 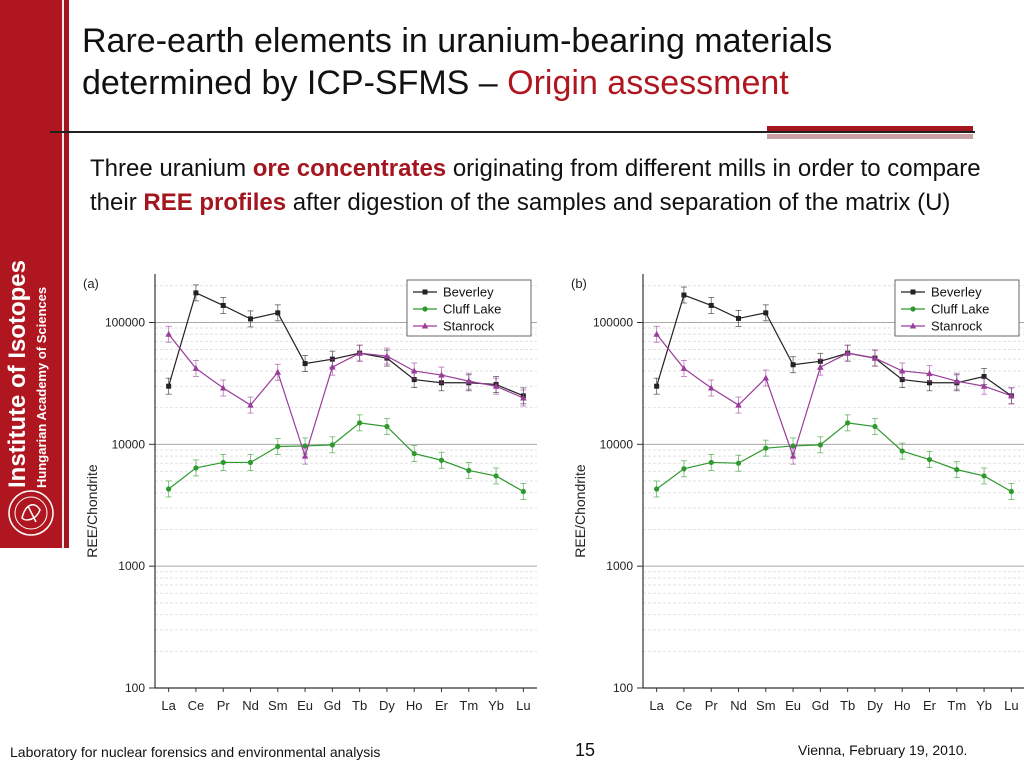 What do you see at coordinates (131, 566) in the screenshot?
I see `chart-a-y-tick-label: 1000` at bounding box center [131, 566].